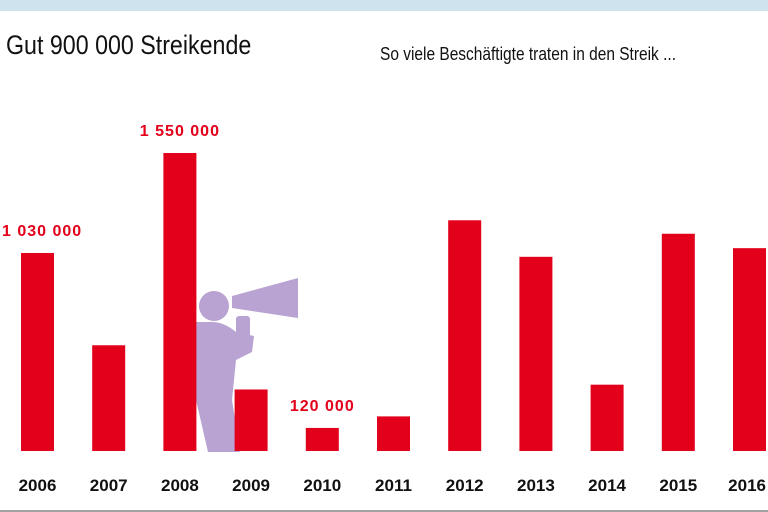  I want to click on bar-2013, so click(536, 353).